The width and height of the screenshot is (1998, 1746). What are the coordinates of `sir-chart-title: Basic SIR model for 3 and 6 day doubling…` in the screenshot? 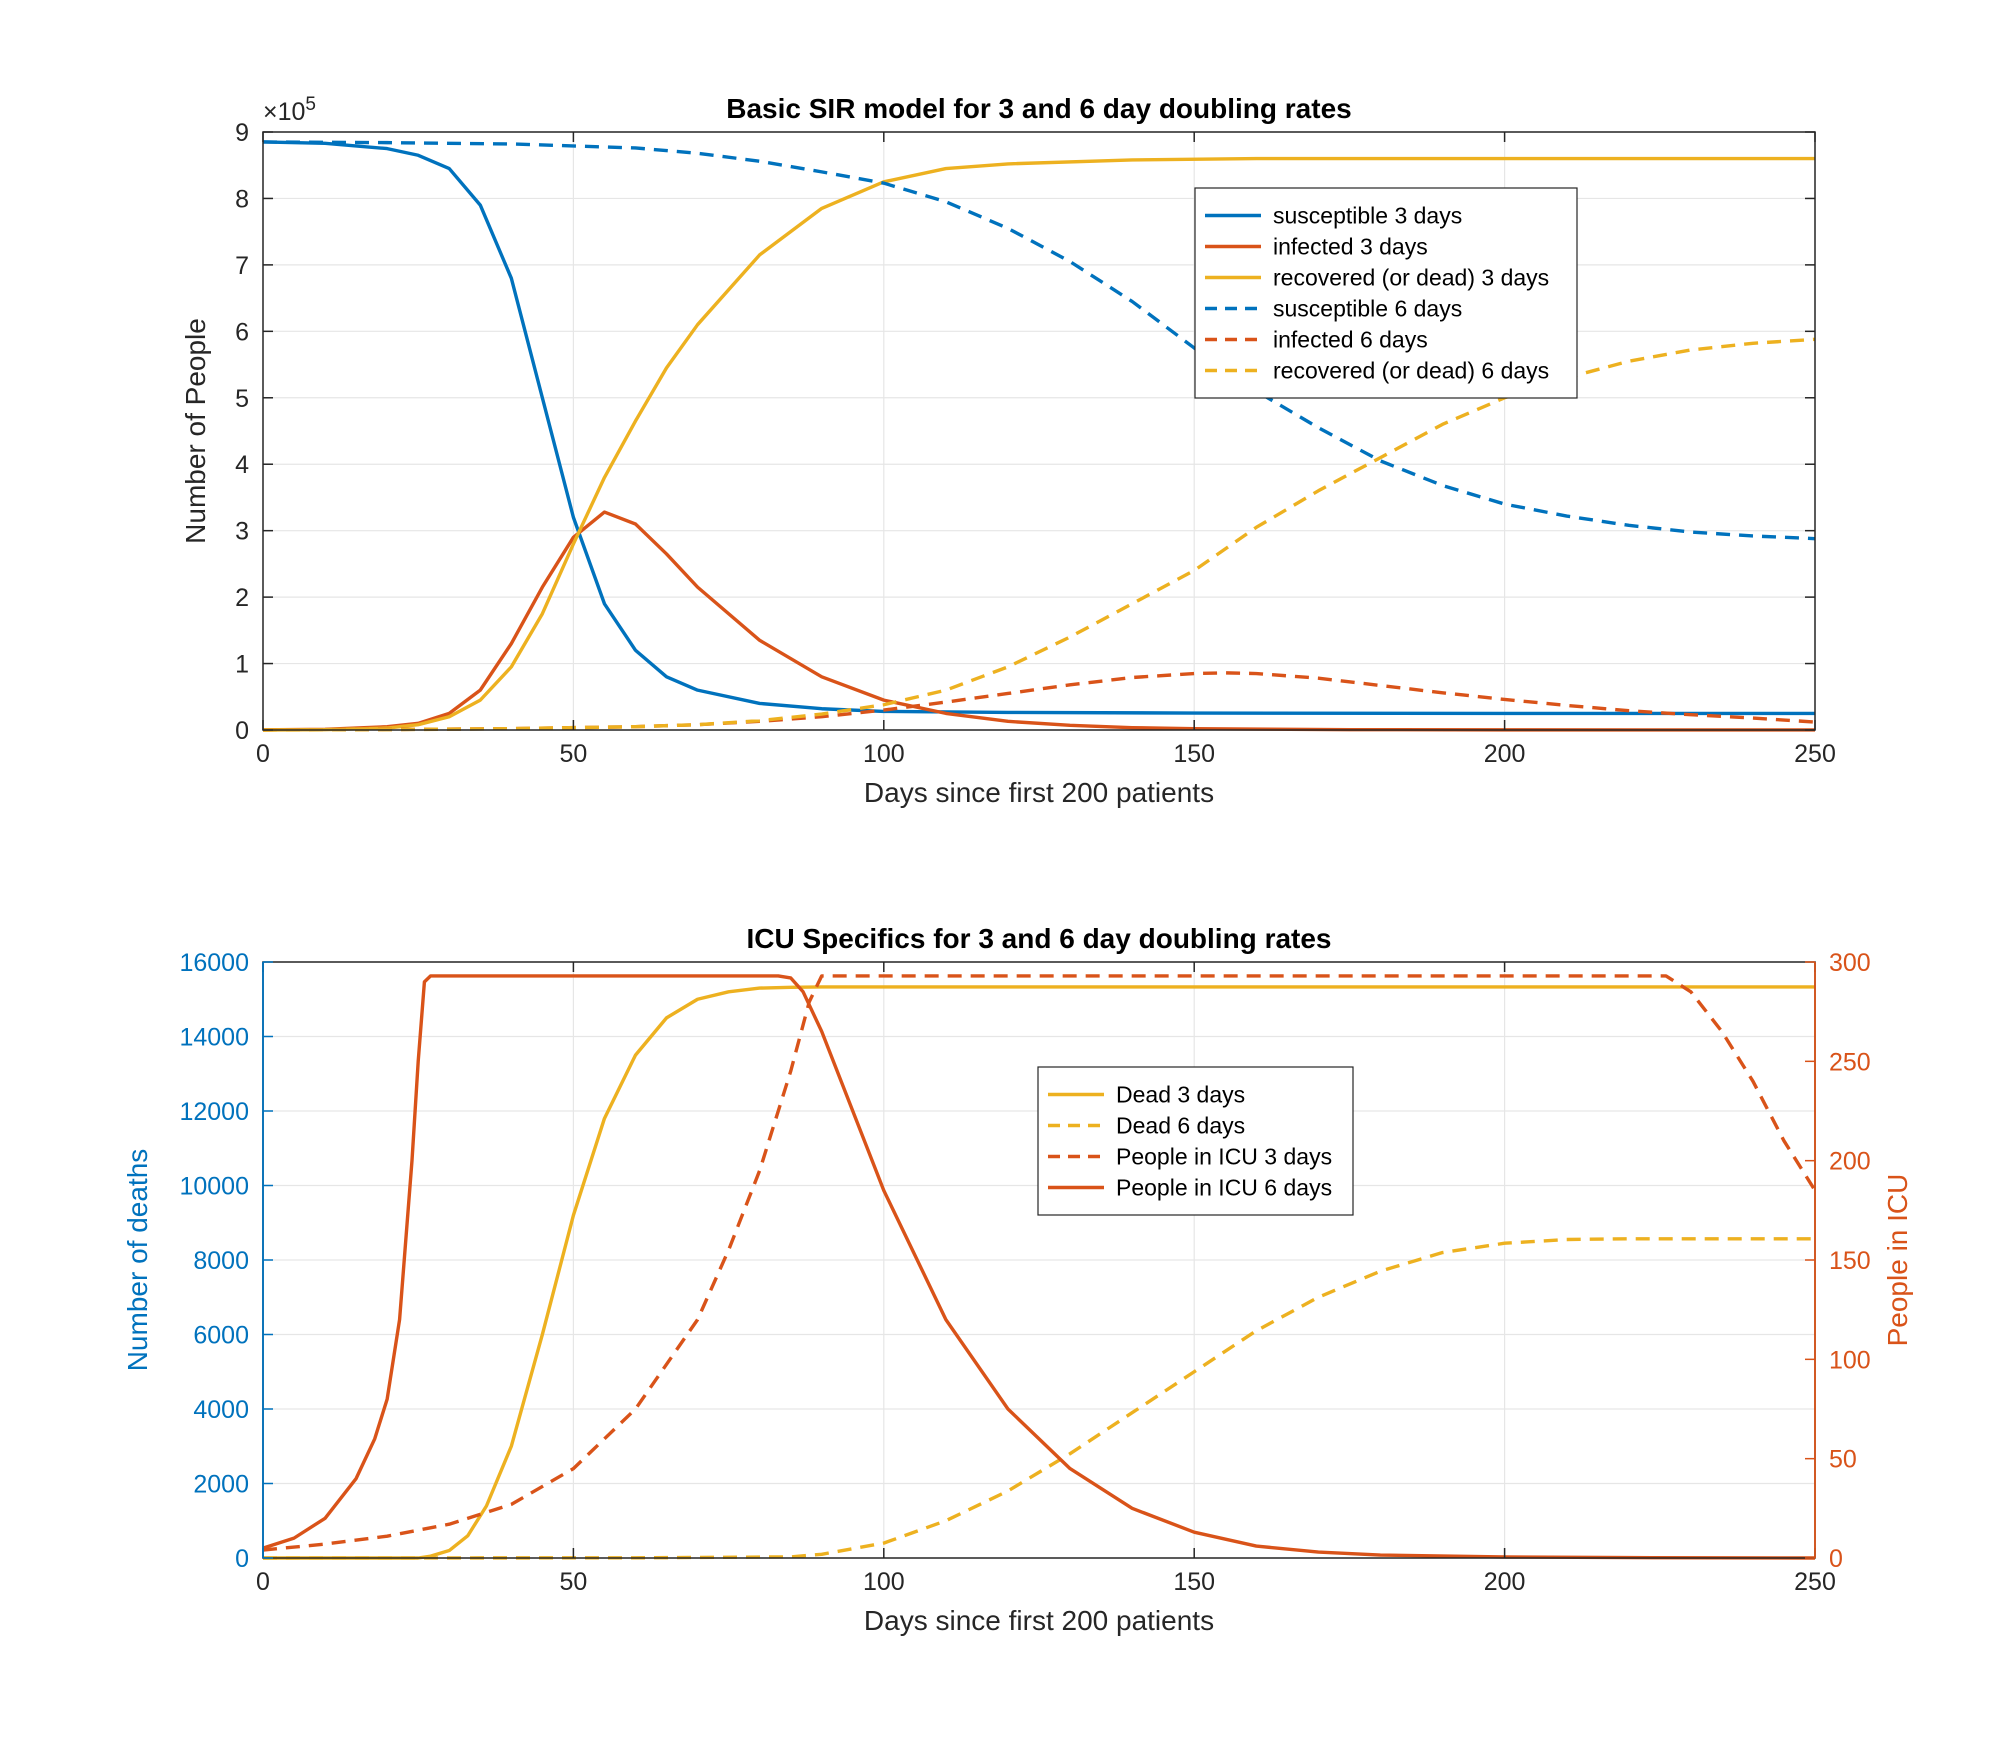 It's located at (1038, 108).